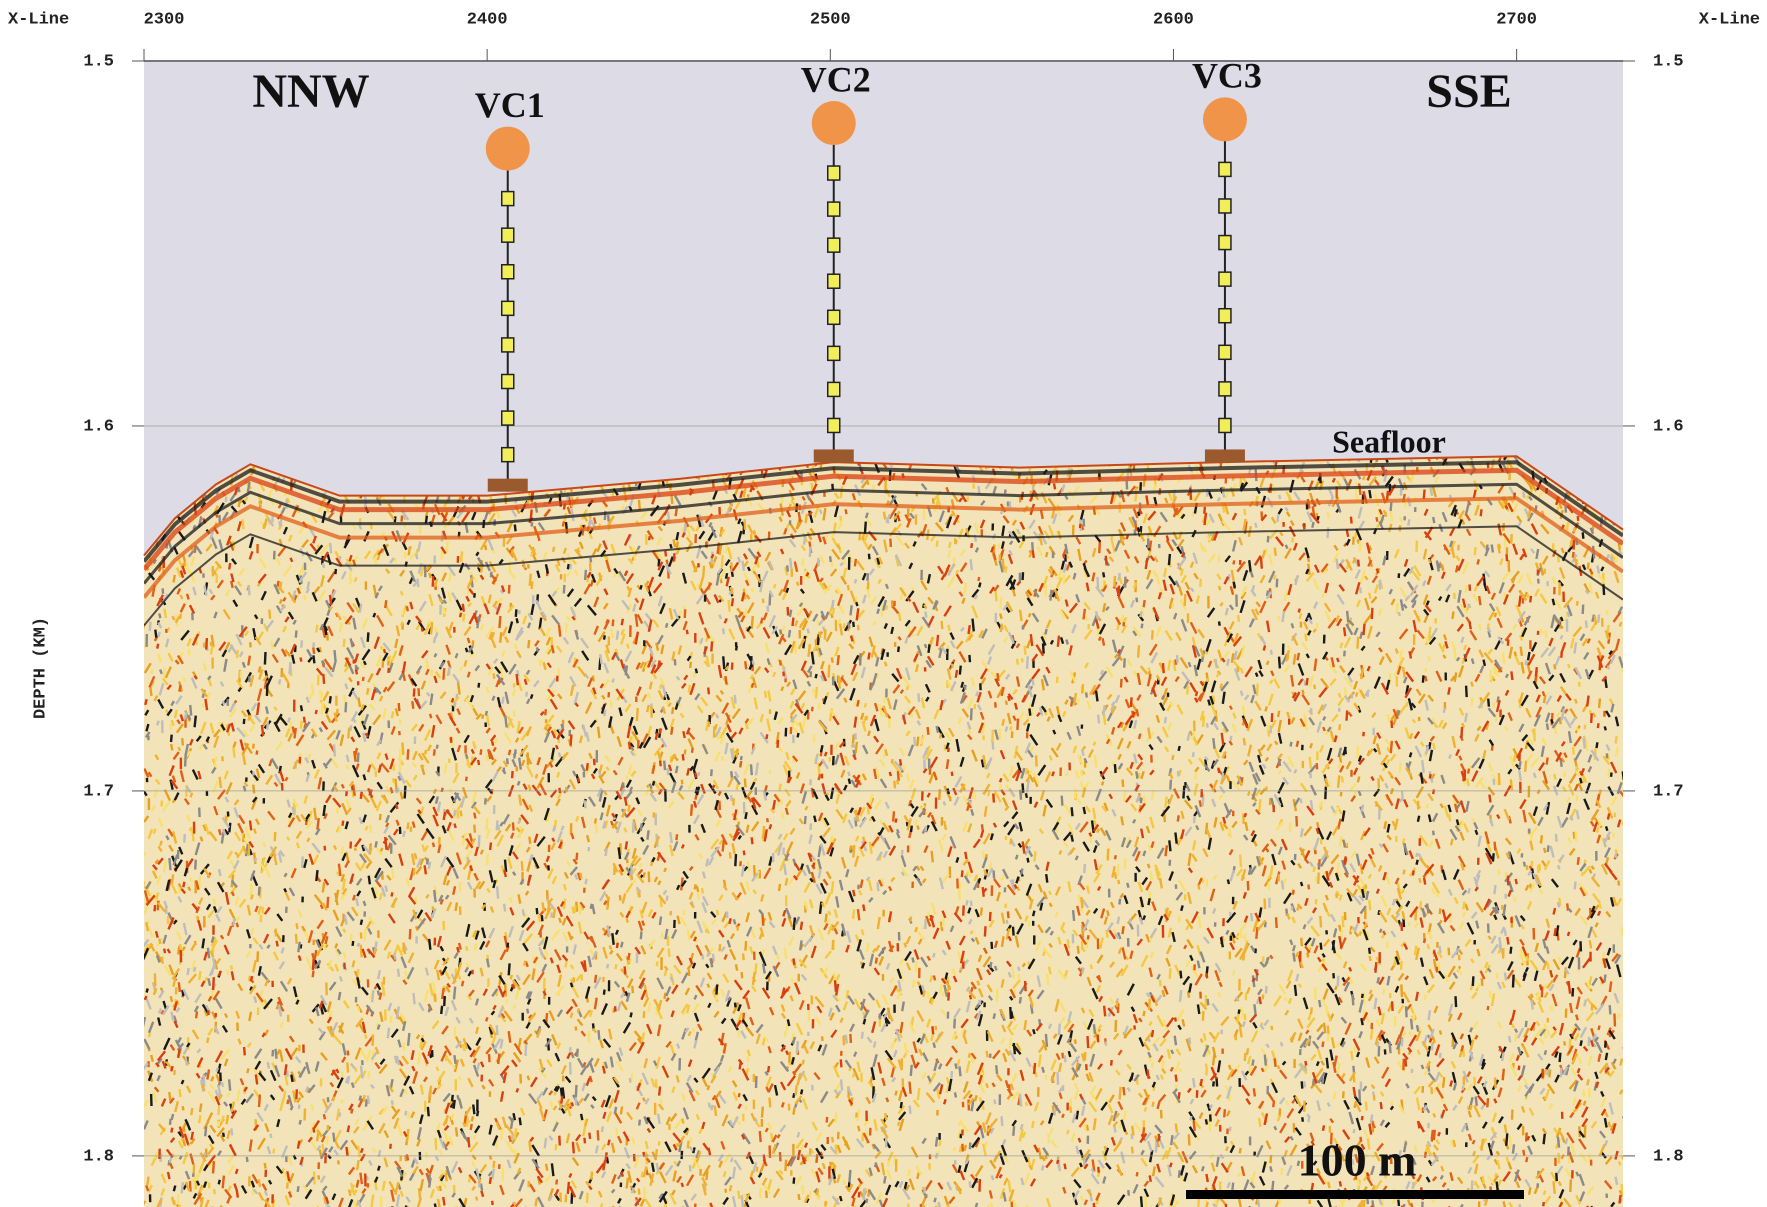 Image resolution: width=1767 pixels, height=1207 pixels. What do you see at coordinates (1355, 1194) in the screenshot?
I see `scale-bar` at bounding box center [1355, 1194].